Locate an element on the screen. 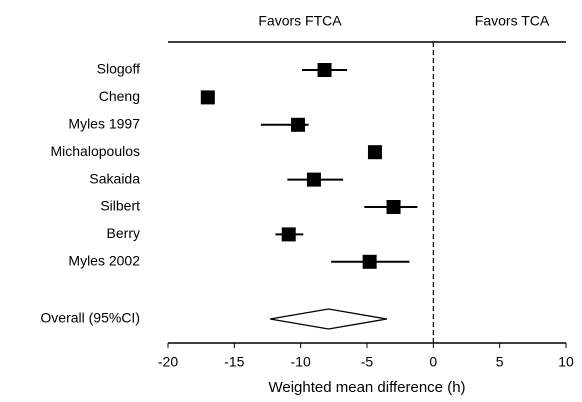  study-label: Cheng is located at coordinates (119, 96).